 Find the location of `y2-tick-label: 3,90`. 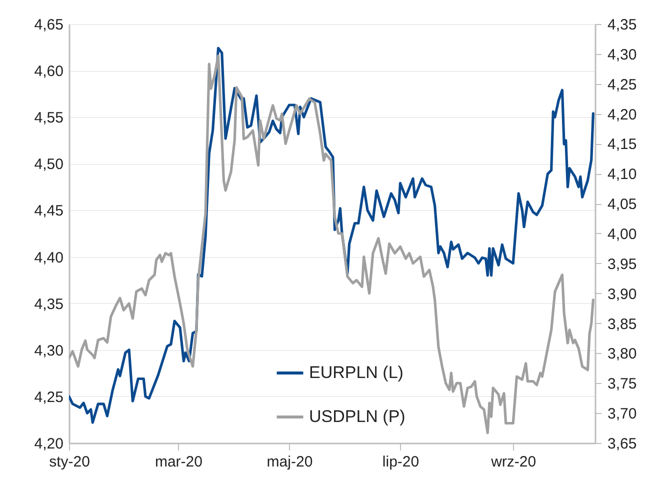

y2-tick-label: 3,90 is located at coordinates (622, 294).